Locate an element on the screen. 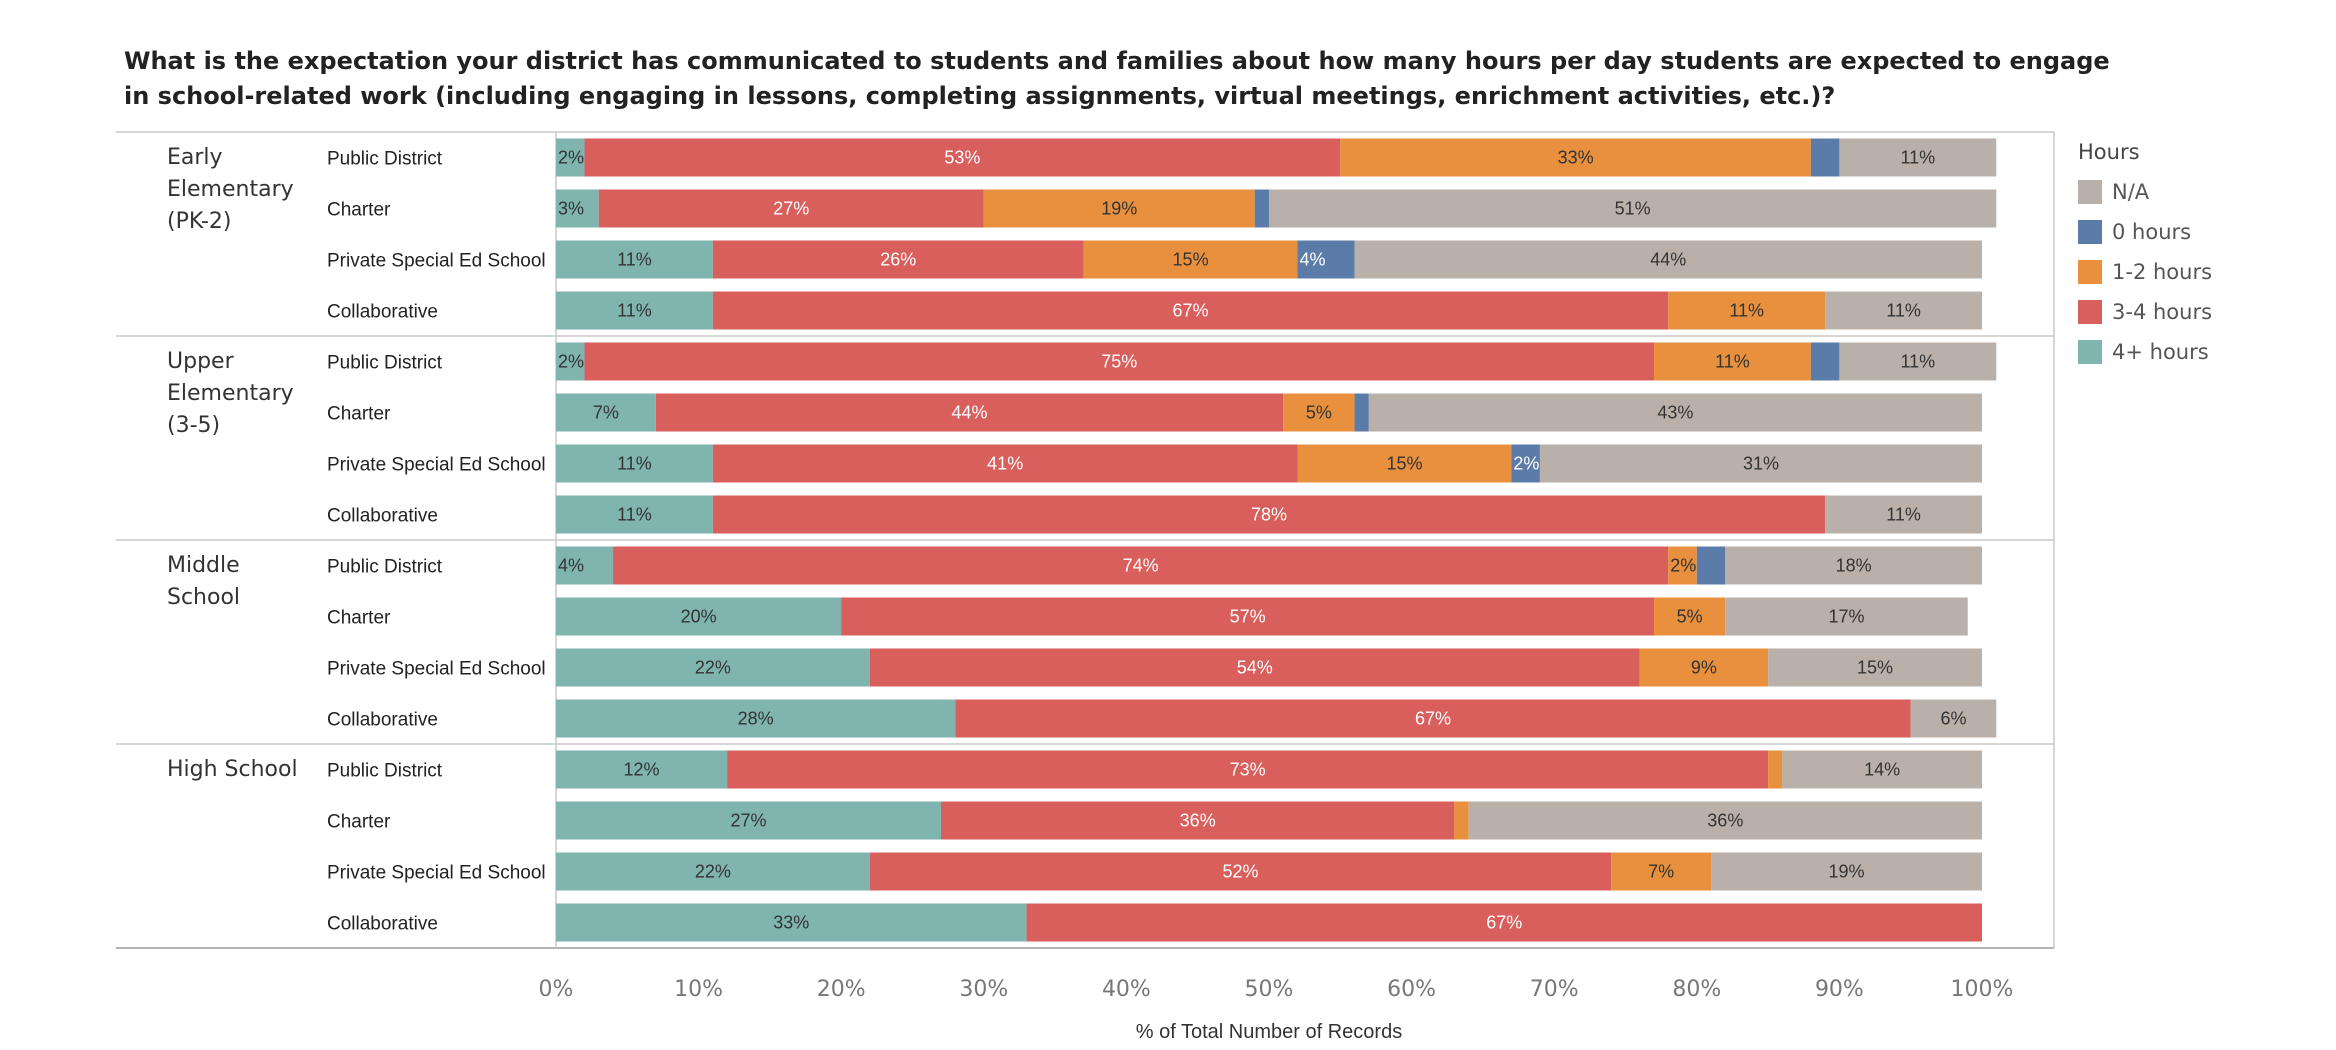  legend-item-3-4-hours: 3-4 hours is located at coordinates (2145, 312).